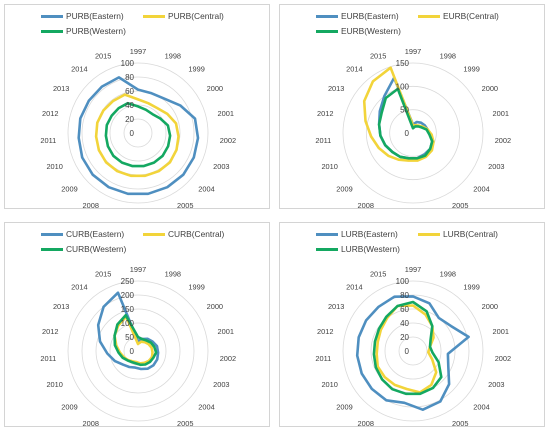 The height and width of the screenshot is (432, 550). What do you see at coordinates (501, 113) in the screenshot?
I see `category-label: 2001` at bounding box center [501, 113].